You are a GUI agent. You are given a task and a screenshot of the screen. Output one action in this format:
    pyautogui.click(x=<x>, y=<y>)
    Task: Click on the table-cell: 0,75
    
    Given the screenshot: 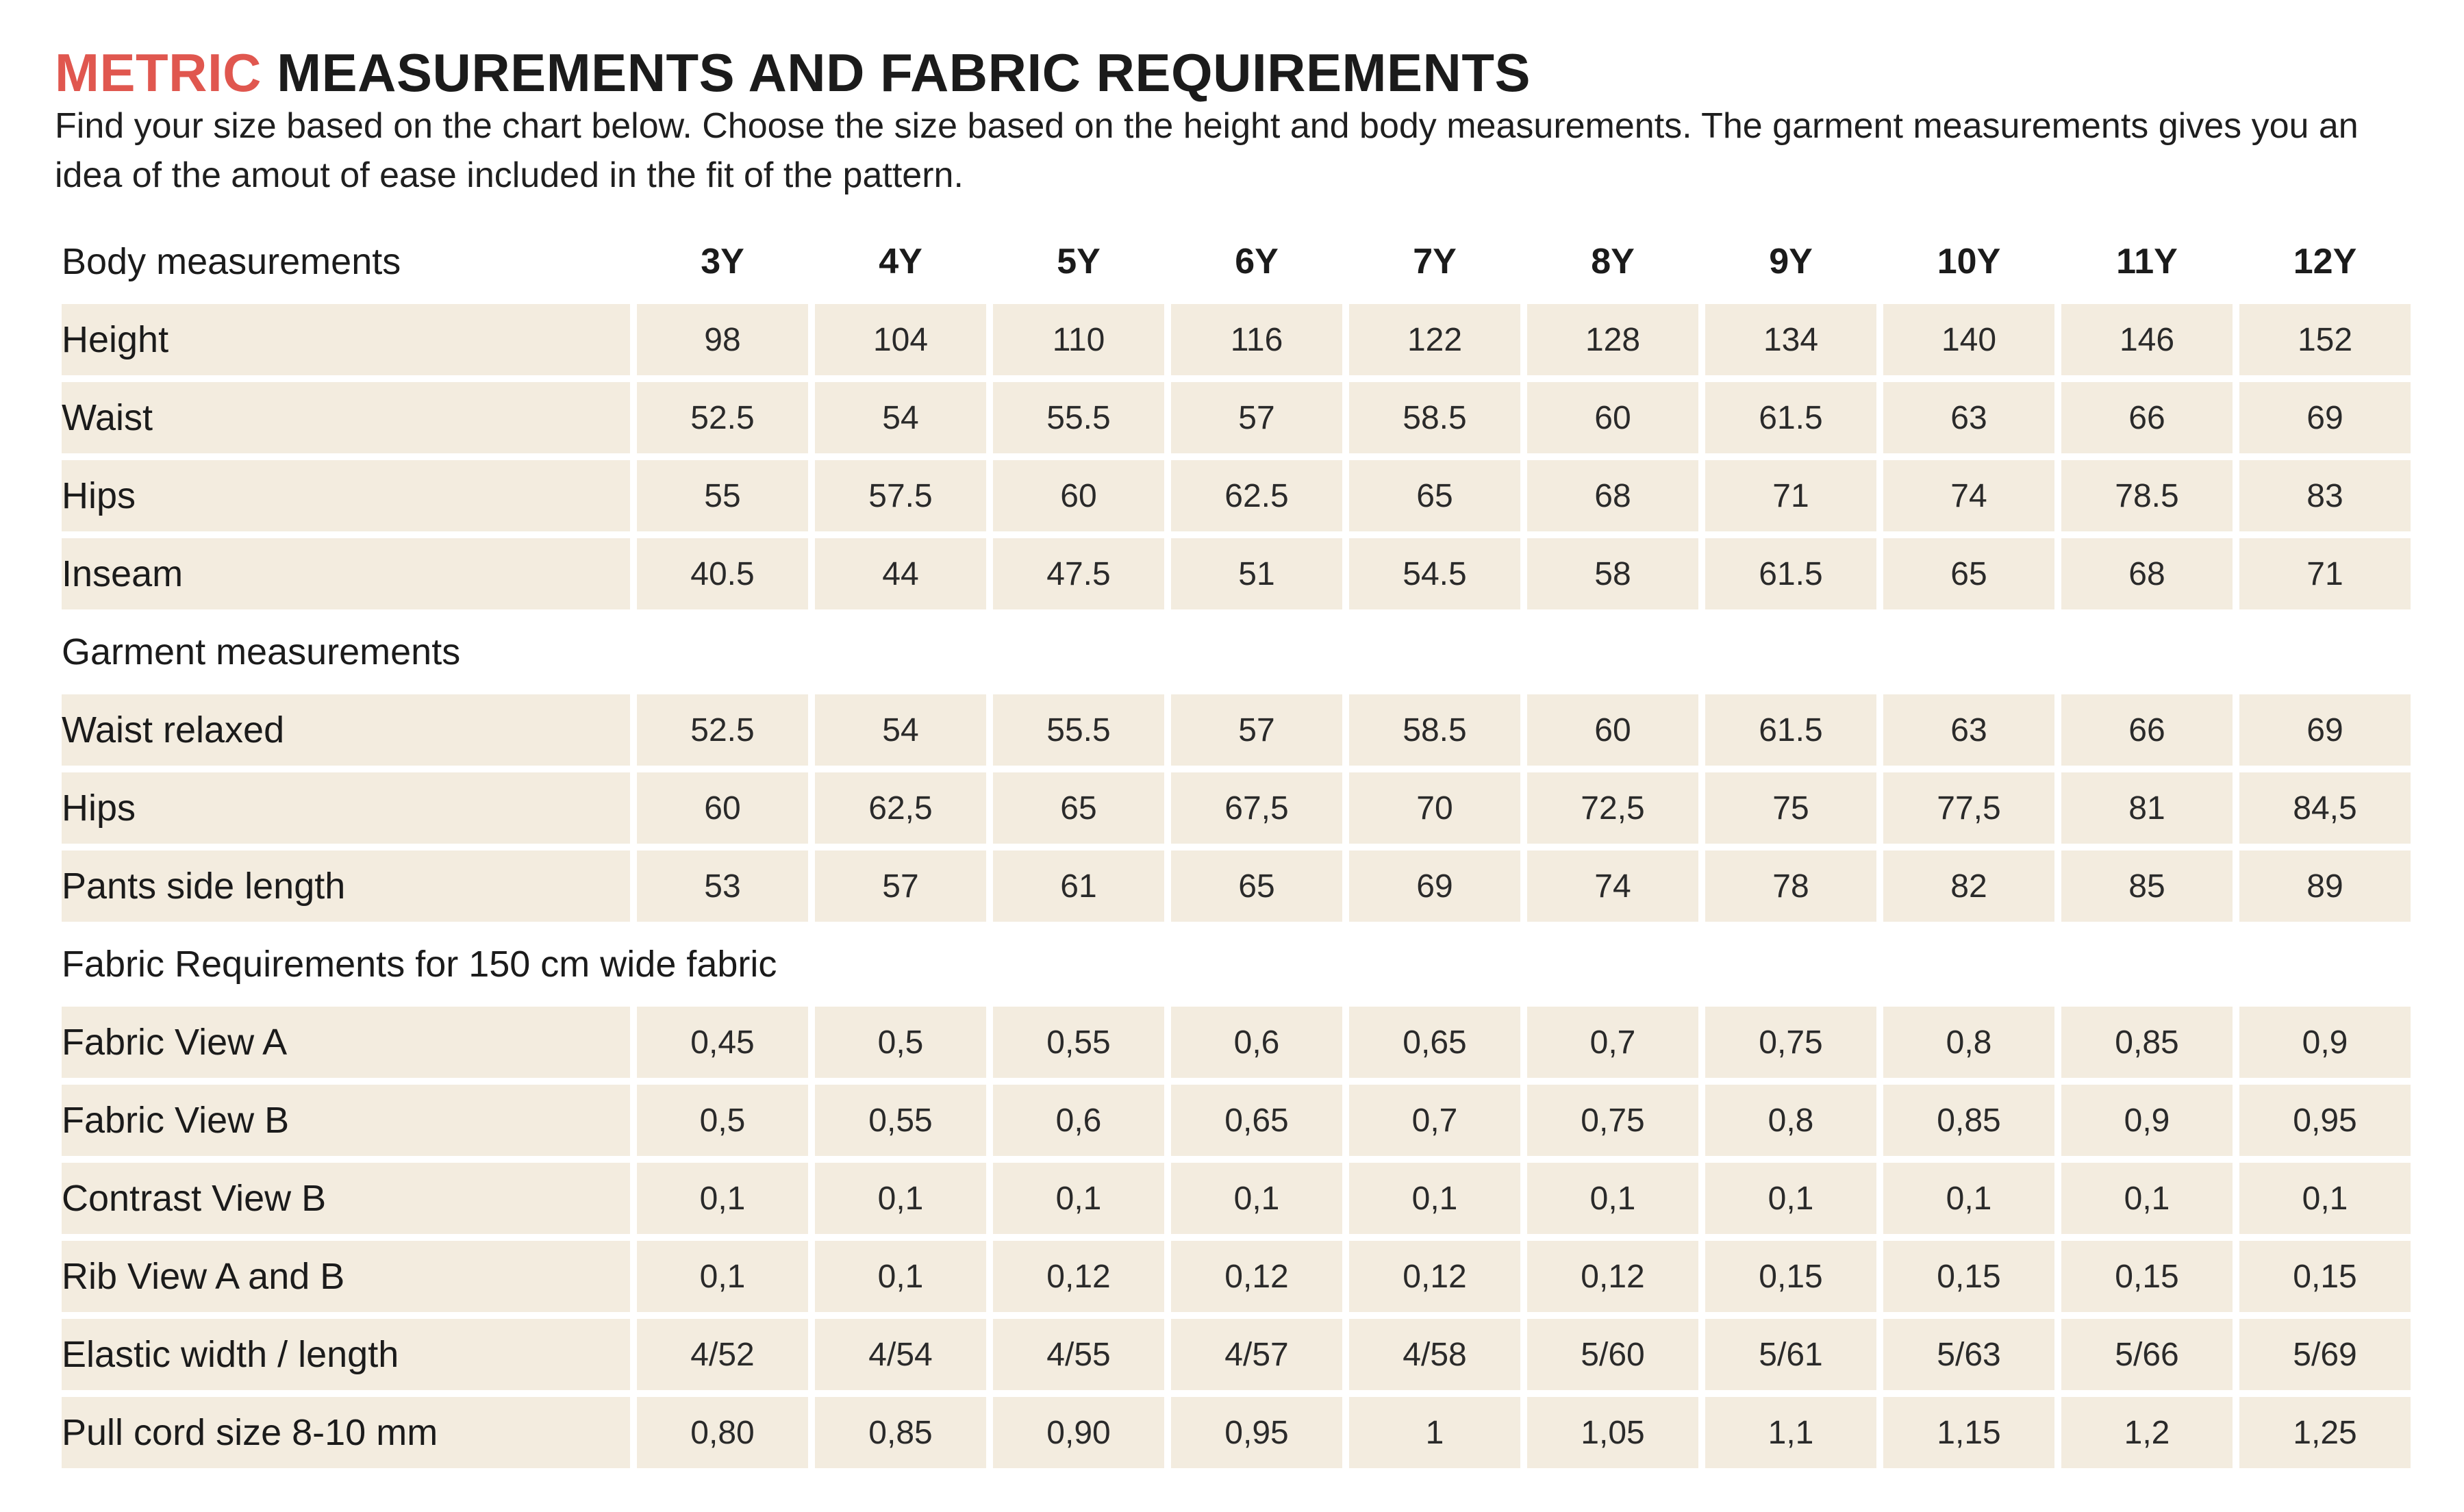 What is the action you would take?
    pyautogui.click(x=1612, y=1120)
    